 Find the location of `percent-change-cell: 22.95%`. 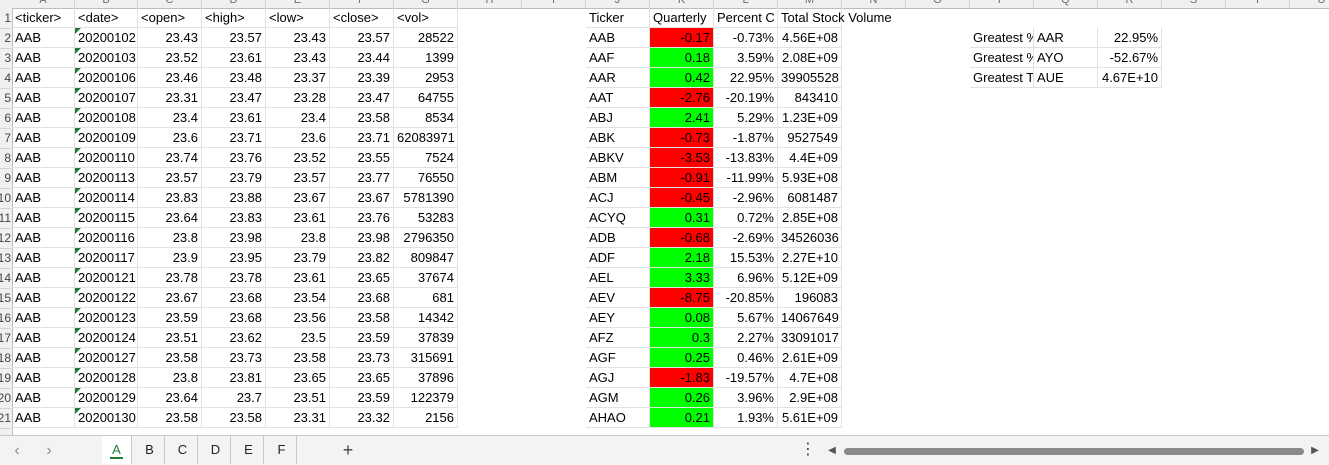

percent-change-cell: 22.95% is located at coordinates (746, 78).